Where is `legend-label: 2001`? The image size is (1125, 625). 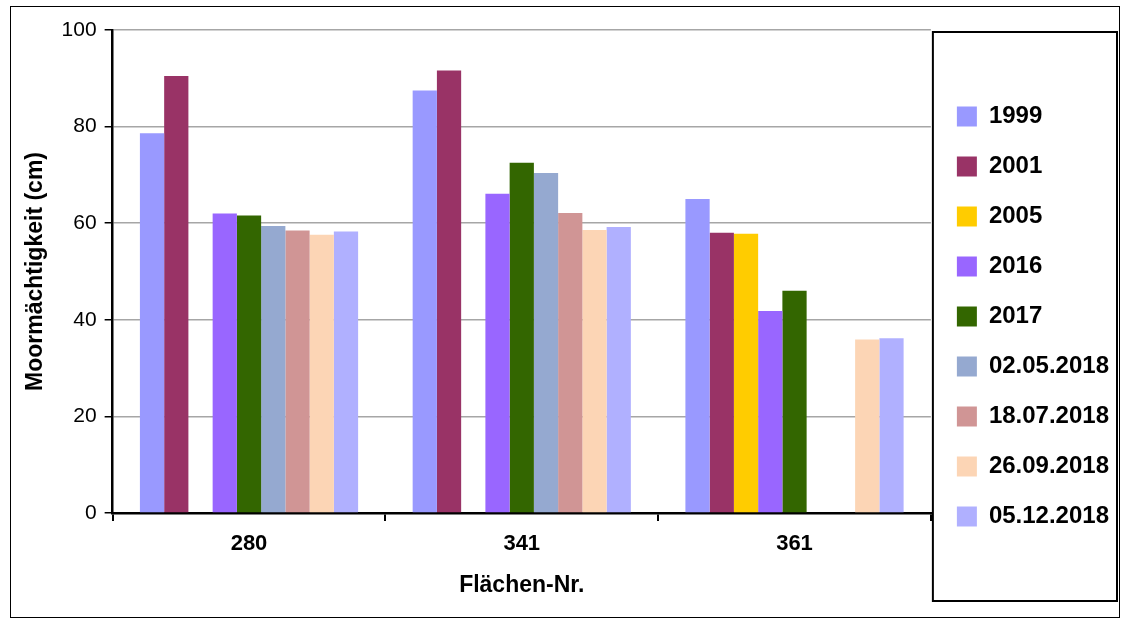
legend-label: 2001 is located at coordinates (1015, 165).